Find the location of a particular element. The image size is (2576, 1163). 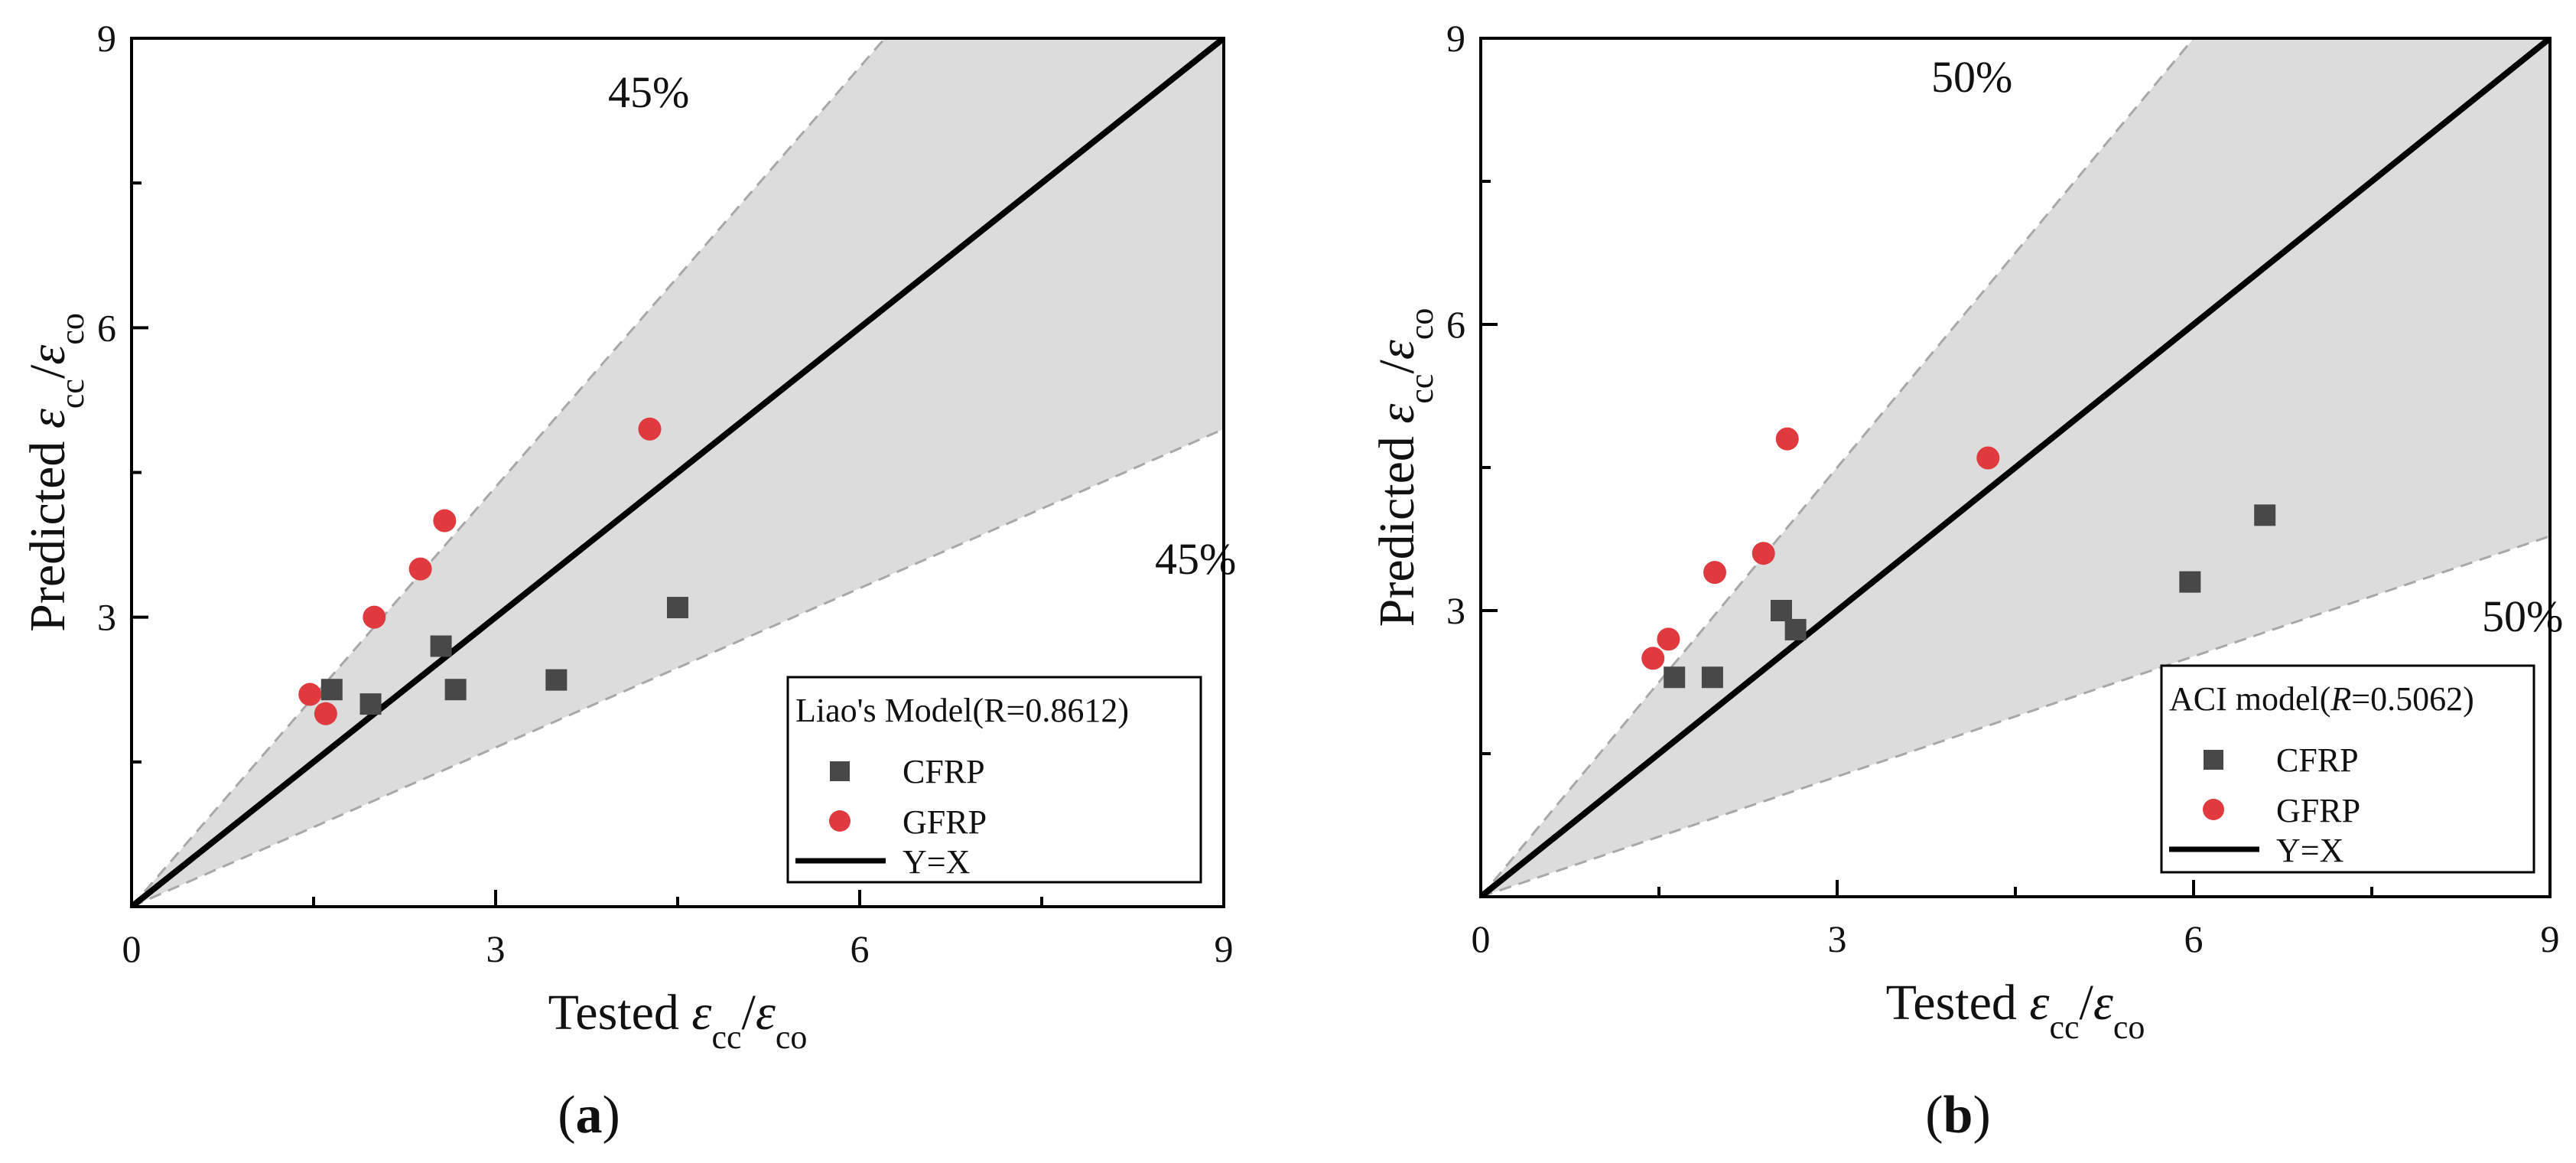

panel-b-x-tick-label: 9 is located at coordinates (2550, 938).